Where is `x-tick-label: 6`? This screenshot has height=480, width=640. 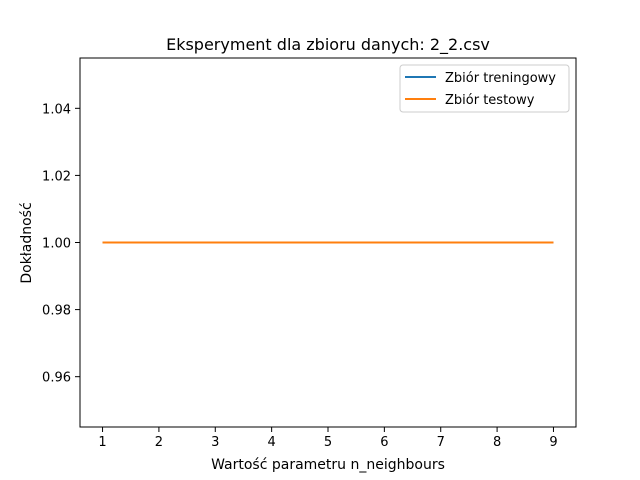
x-tick-label: 6 is located at coordinates (384, 442).